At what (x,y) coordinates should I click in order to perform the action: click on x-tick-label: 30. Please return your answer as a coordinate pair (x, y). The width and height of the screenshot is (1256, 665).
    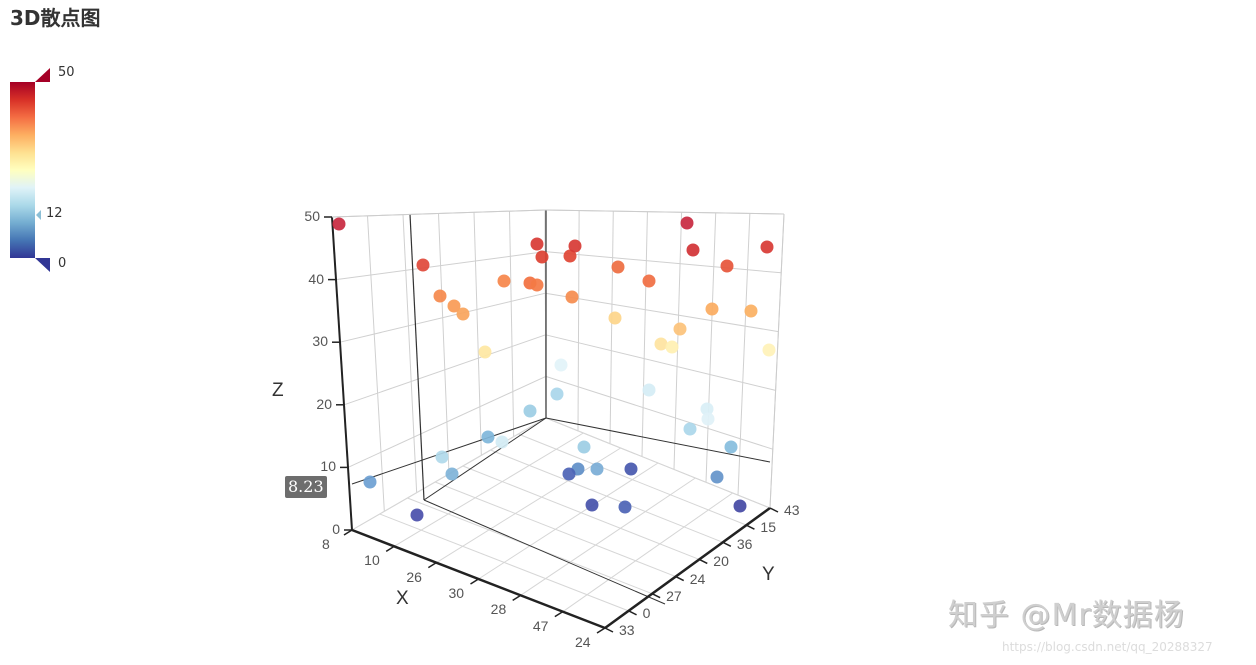
    Looking at the image, I should click on (456, 593).